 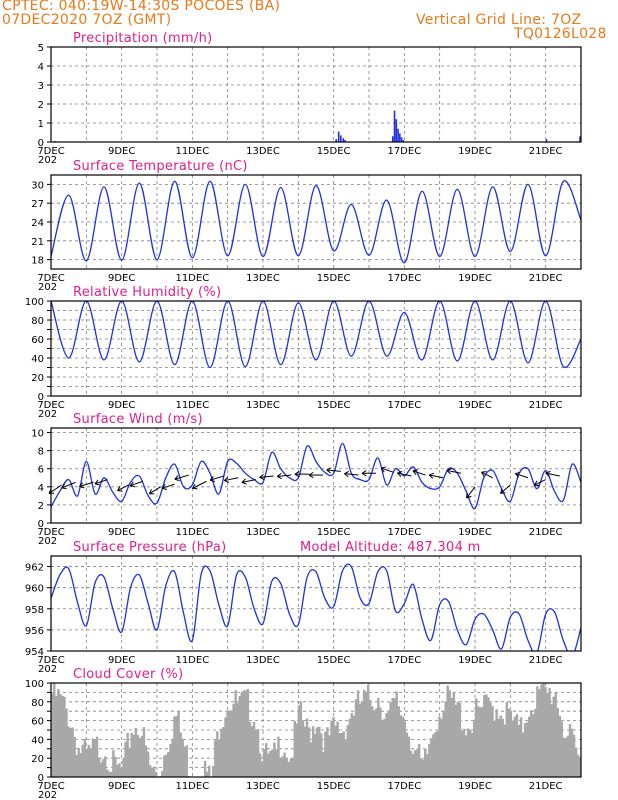 What do you see at coordinates (41, 124) in the screenshot?
I see `y-tick-label: 1` at bounding box center [41, 124].